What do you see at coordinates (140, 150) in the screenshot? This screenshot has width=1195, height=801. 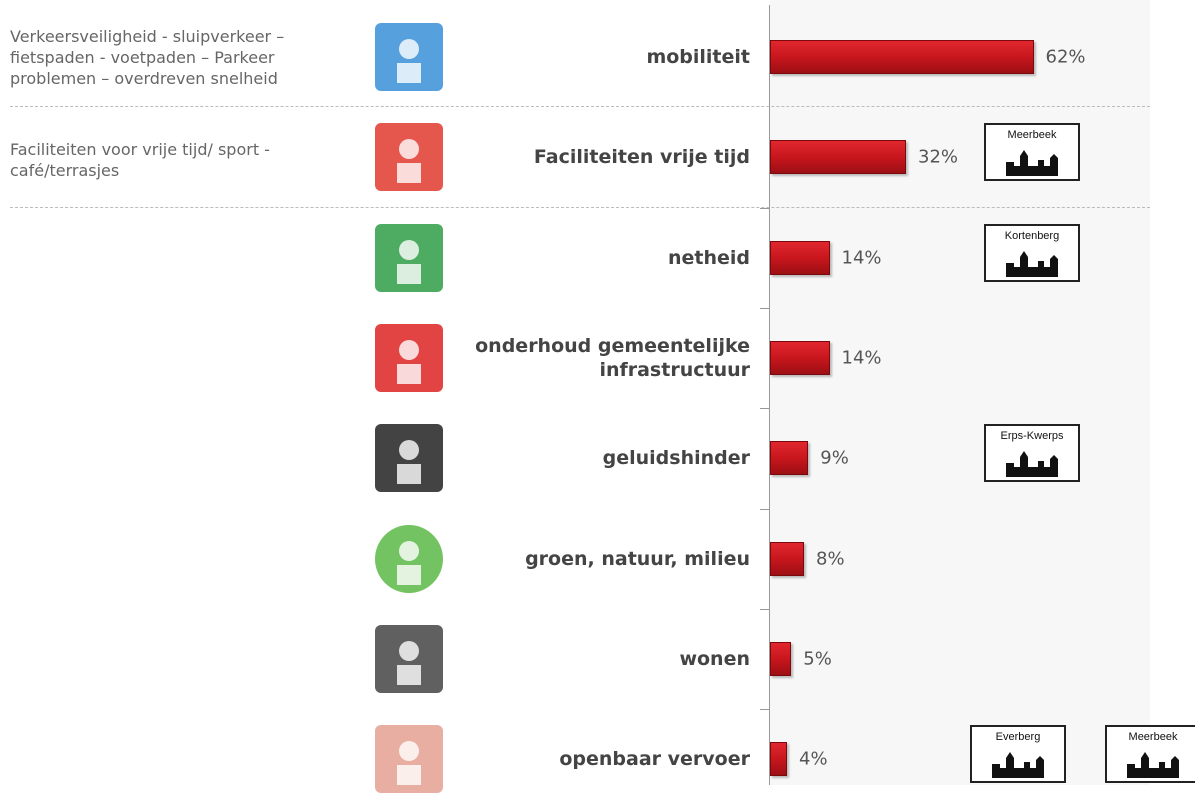 I see `note-line: Faciliteiten voor vrije tijd/ sport -` at bounding box center [140, 150].